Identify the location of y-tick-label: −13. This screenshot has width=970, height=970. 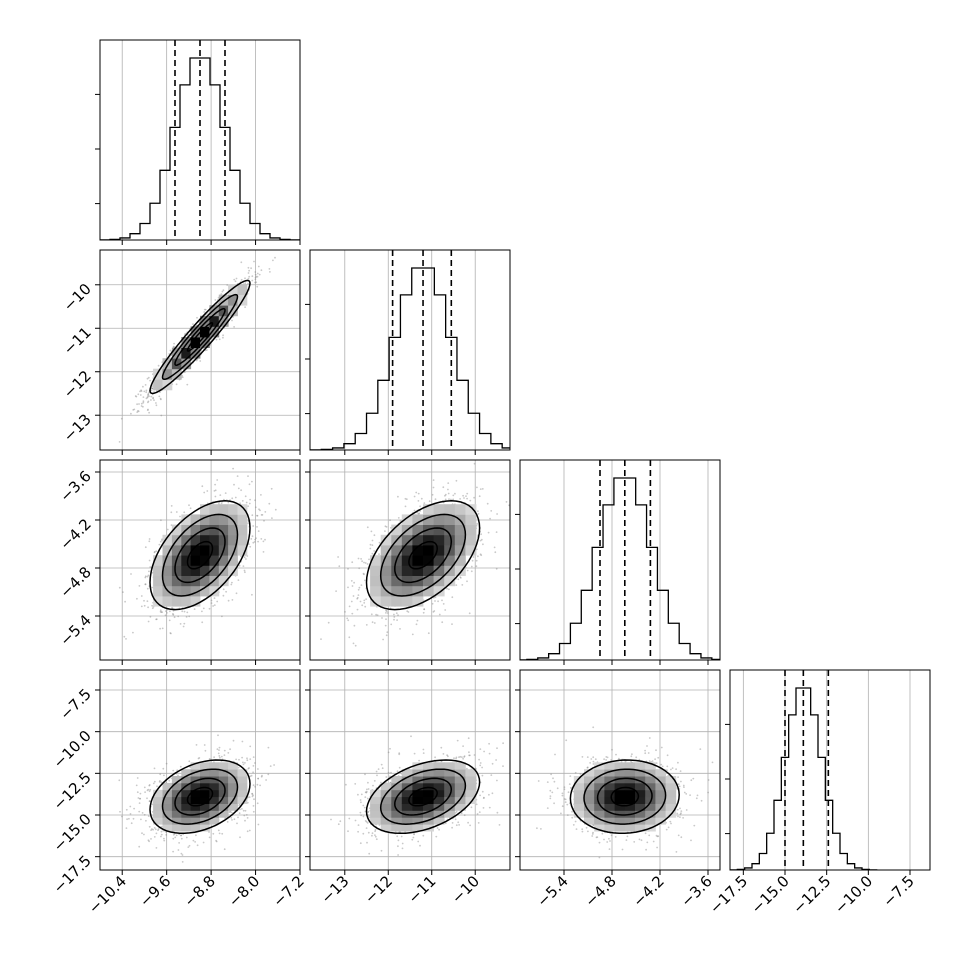
(77, 427).